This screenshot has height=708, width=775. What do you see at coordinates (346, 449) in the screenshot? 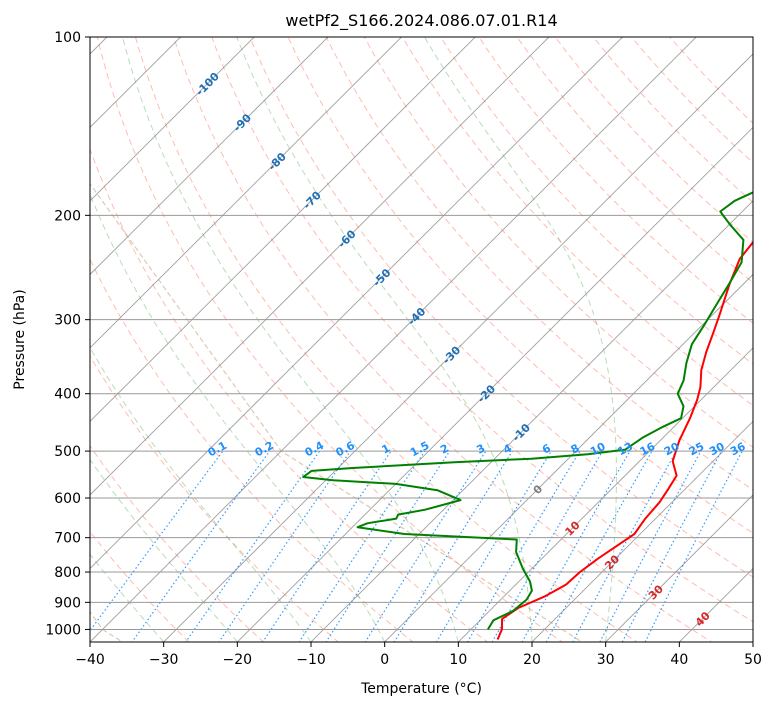
I see `mixing-ratio-label: 0.6` at bounding box center [346, 449].